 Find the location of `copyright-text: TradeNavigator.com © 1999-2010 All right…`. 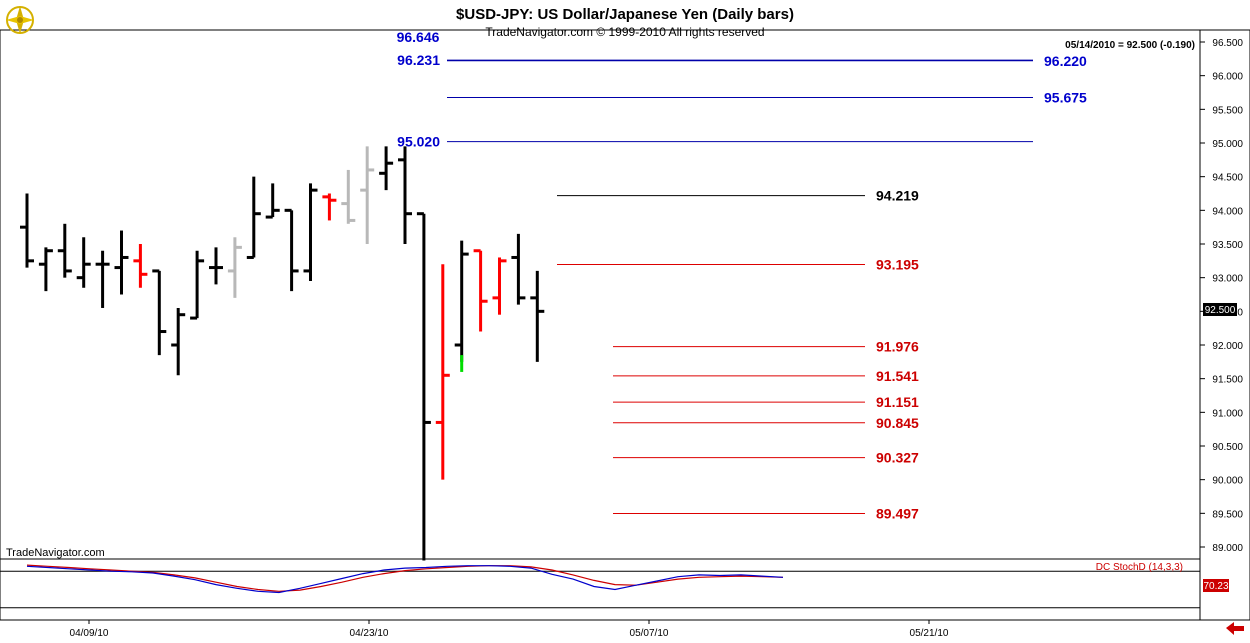

copyright-text: TradeNavigator.com © 1999-2010 All right… is located at coordinates (624, 32).